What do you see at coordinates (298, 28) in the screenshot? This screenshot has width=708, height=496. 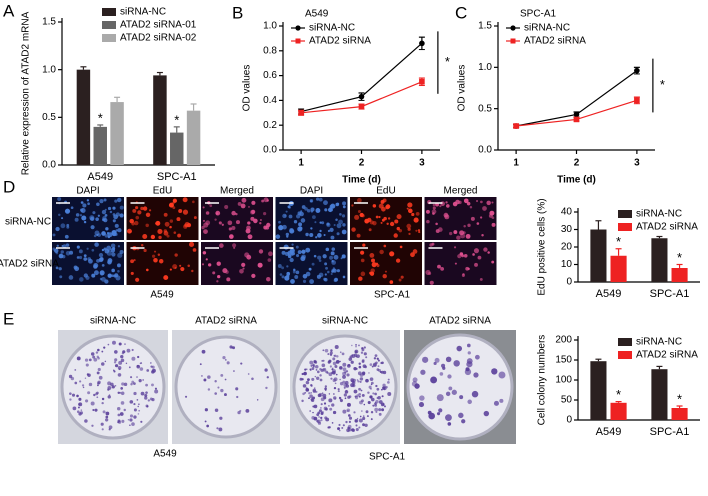 I see `legend-marker` at bounding box center [298, 28].